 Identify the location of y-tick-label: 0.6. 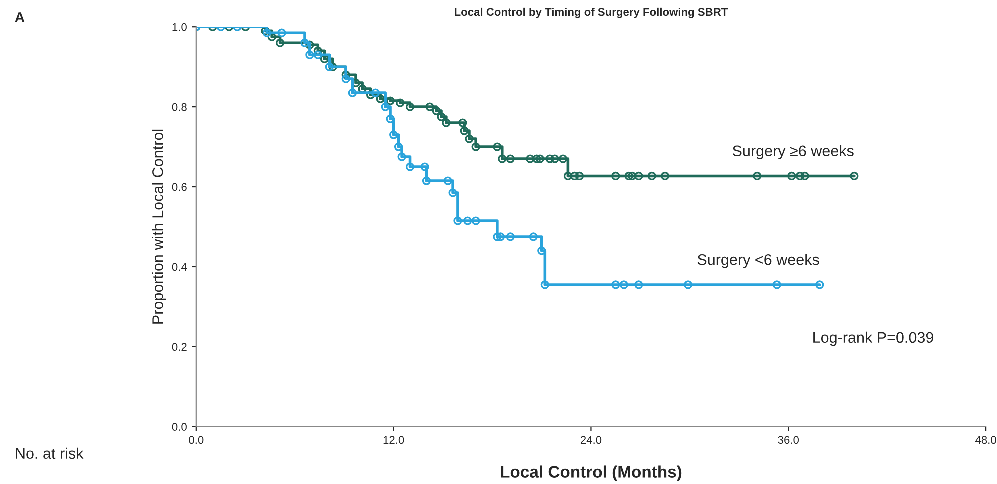
(179, 187).